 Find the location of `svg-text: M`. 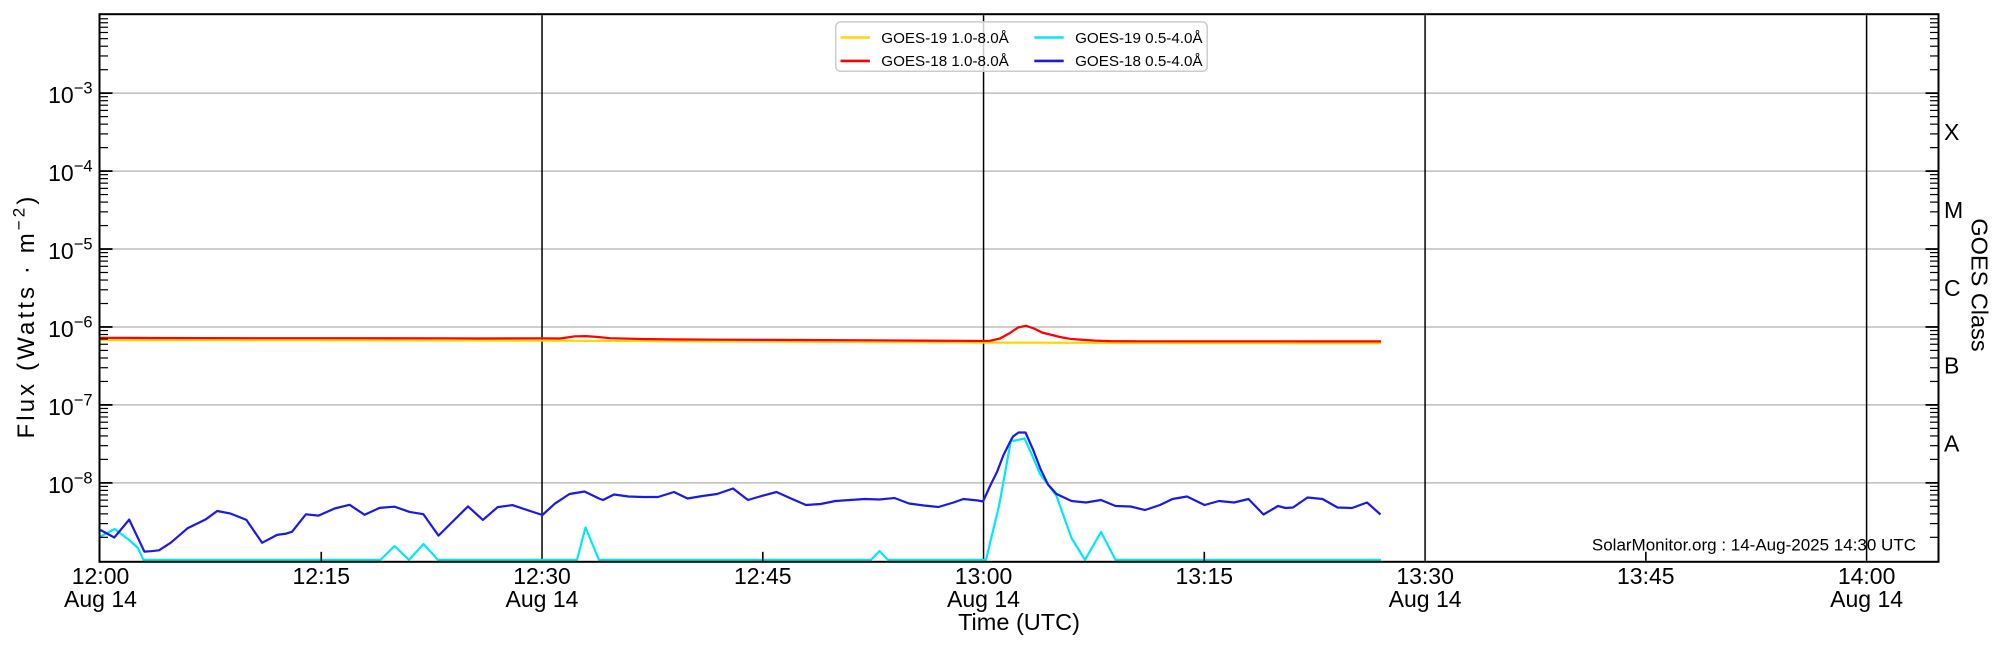

svg-text: M is located at coordinates (1953, 210).